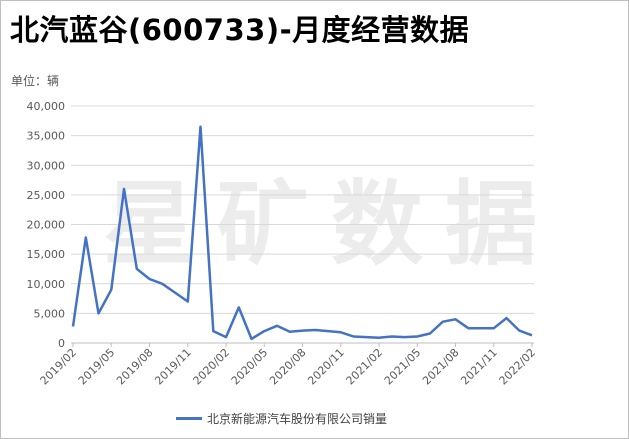 The image size is (629, 439). I want to click on legend-label: 北京新能源汽车股份有限公司销量, so click(297, 419).